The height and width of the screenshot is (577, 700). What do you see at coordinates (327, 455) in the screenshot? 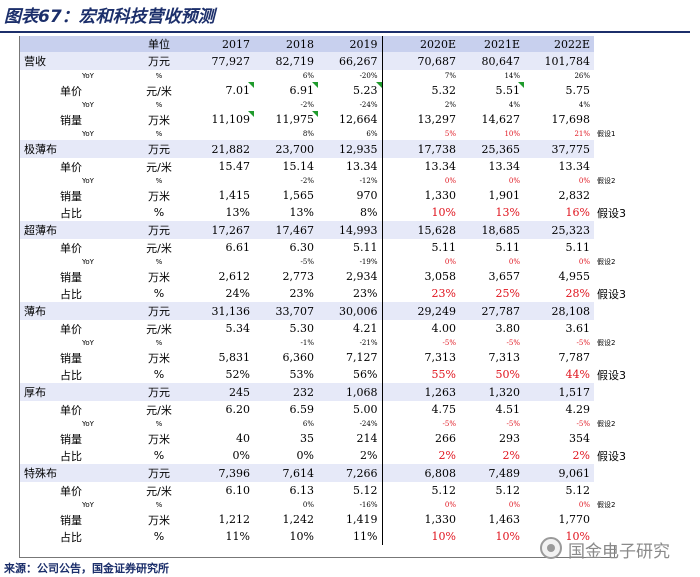
I see `share-row: 占比% 0% 0% 2% 2% 2% 2% 假设3` at bounding box center [327, 455].